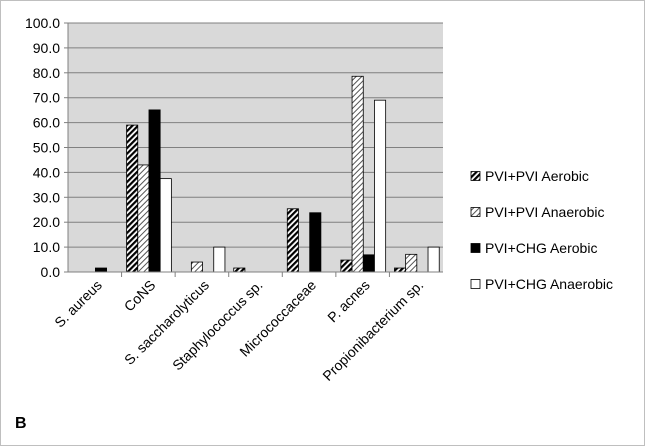 This screenshot has height=447, width=645. What do you see at coordinates (372, 330) in the screenshot?
I see `x-tick-label: Propionibacterium sp.` at bounding box center [372, 330].